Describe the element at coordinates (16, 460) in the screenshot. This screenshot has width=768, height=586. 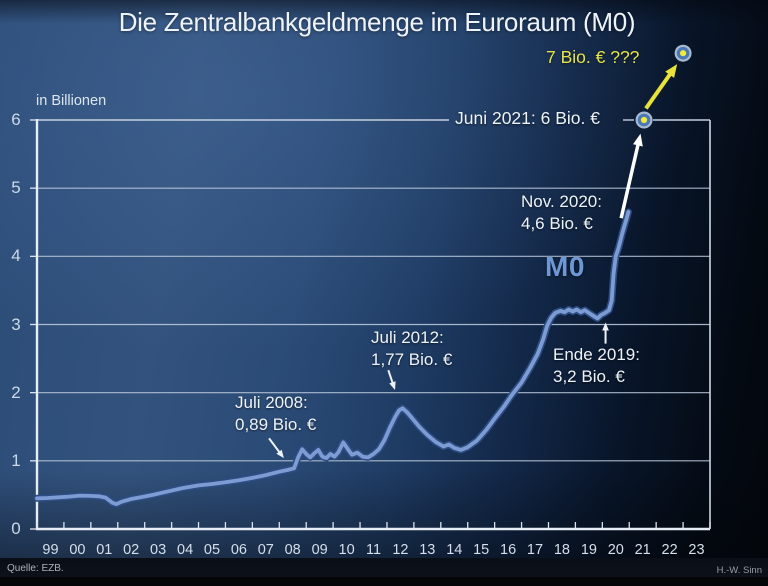
I see `y-axis-label: 1` at that location.